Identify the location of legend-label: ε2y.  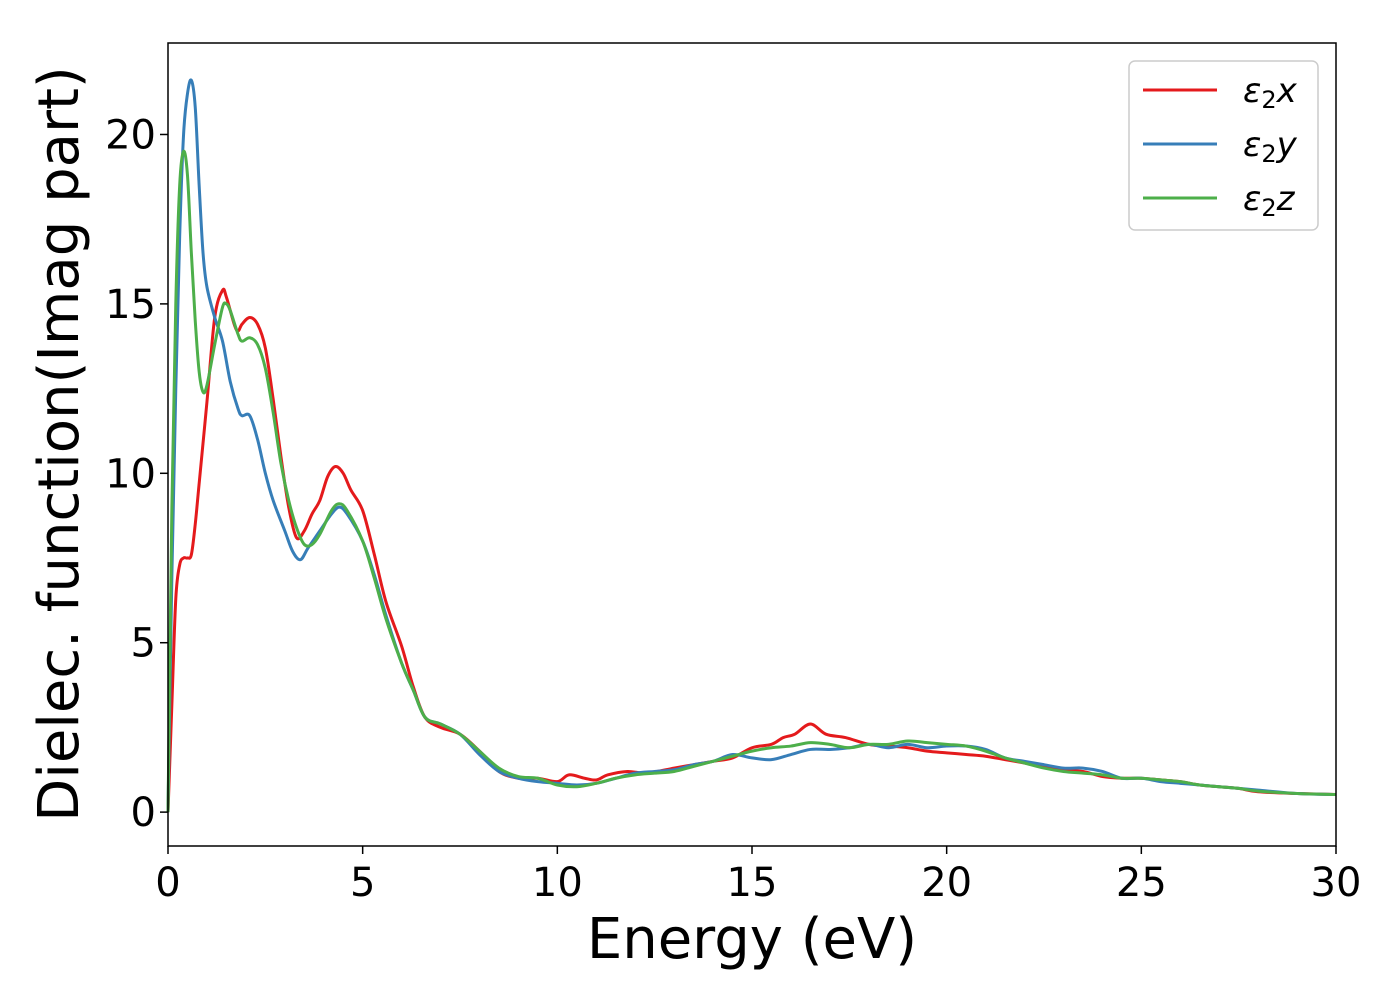
(1270, 146).